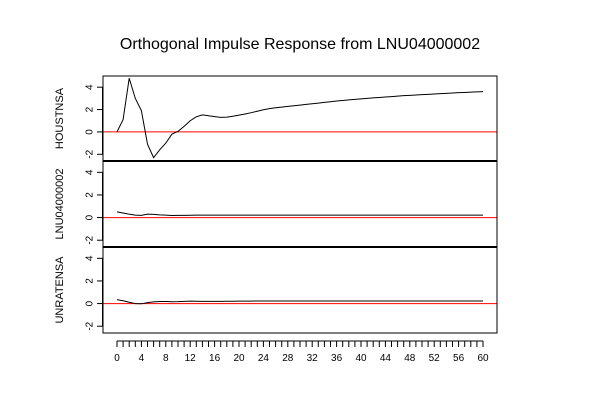 This screenshot has height=410, width=600. I want to click on y-tick-label-2-2: 2, so click(90, 195).